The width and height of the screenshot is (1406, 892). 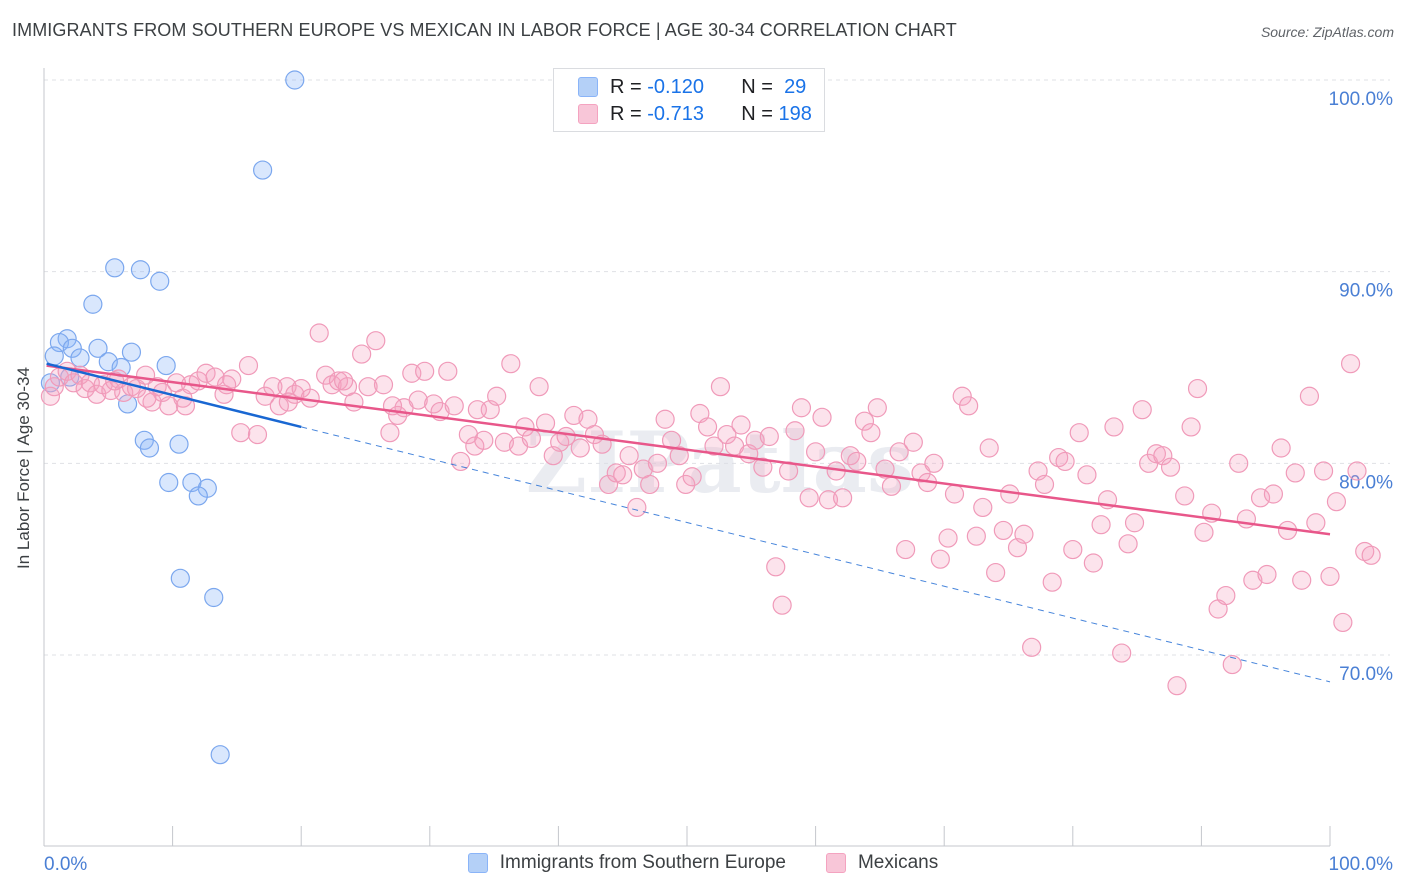 I want to click on legend-item-mexicans: Mexicans, so click(x=881, y=863).